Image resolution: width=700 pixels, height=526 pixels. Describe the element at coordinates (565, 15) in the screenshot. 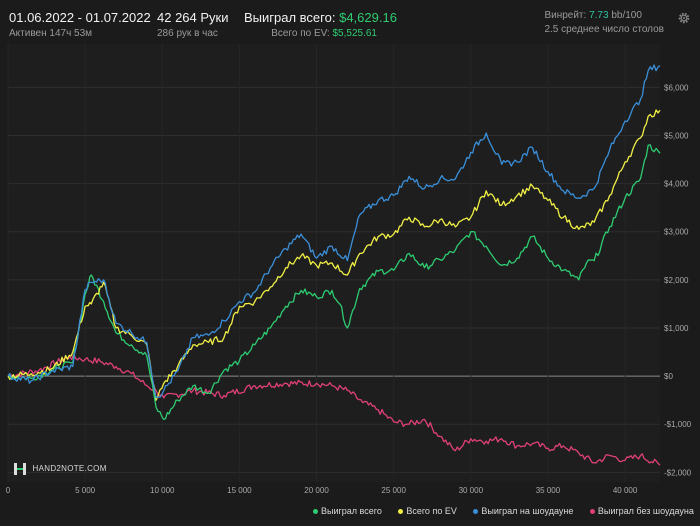

I see `winrate-label: Винрейт:` at that location.